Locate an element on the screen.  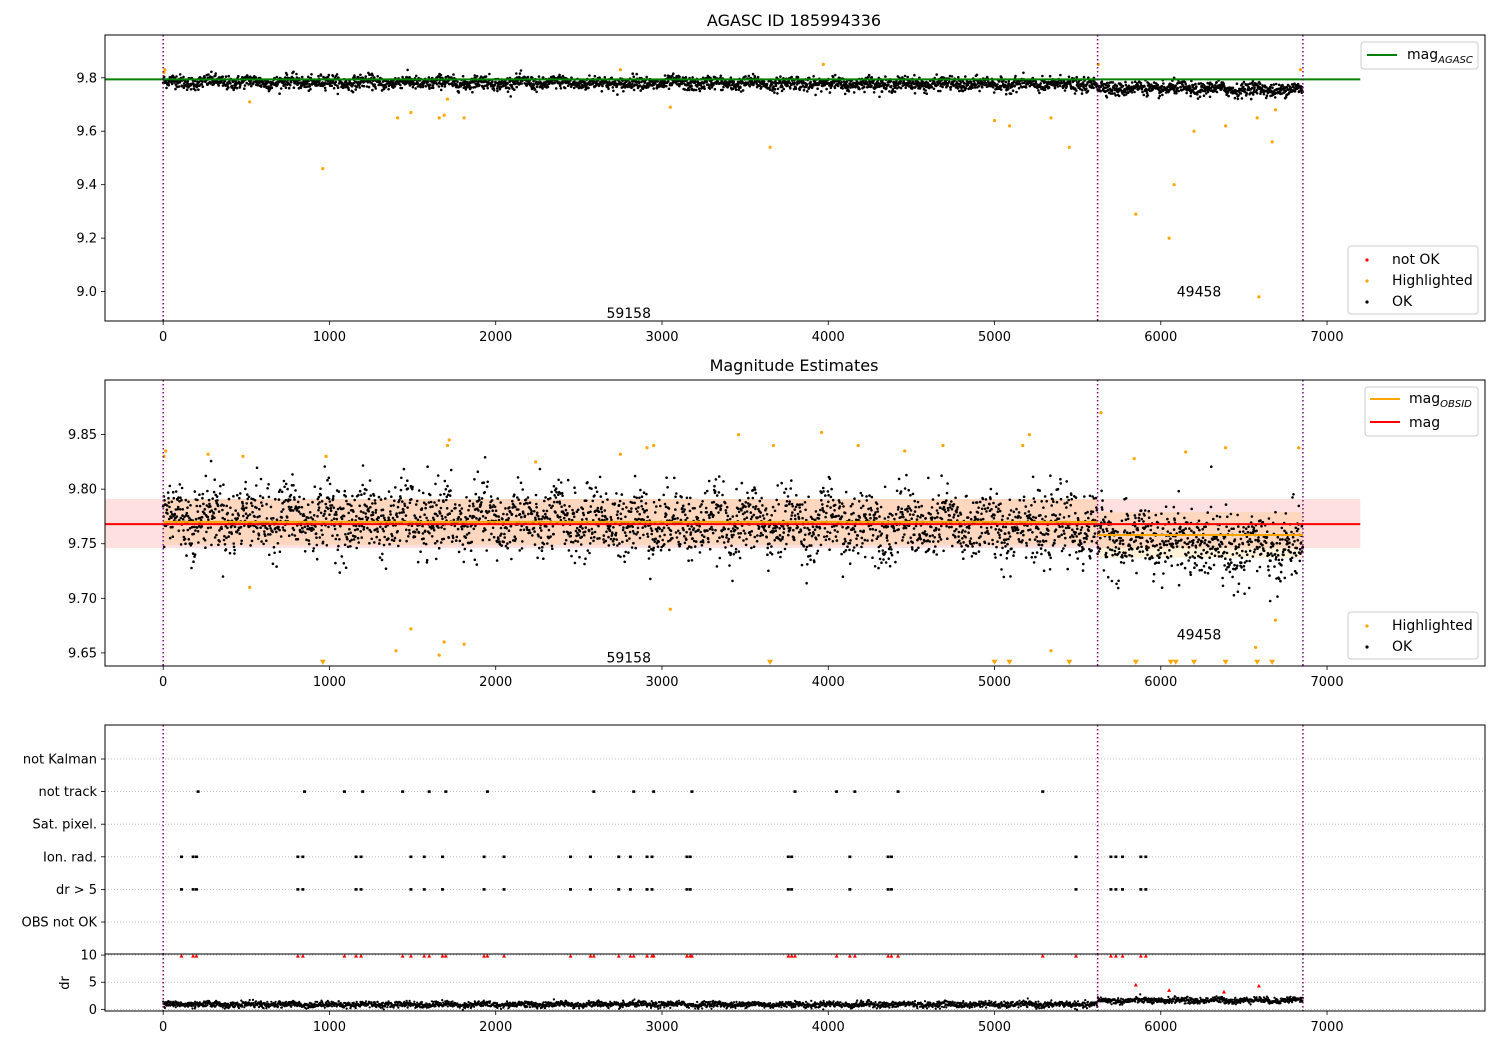
x-tick-label: 4000 is located at coordinates (828, 337).